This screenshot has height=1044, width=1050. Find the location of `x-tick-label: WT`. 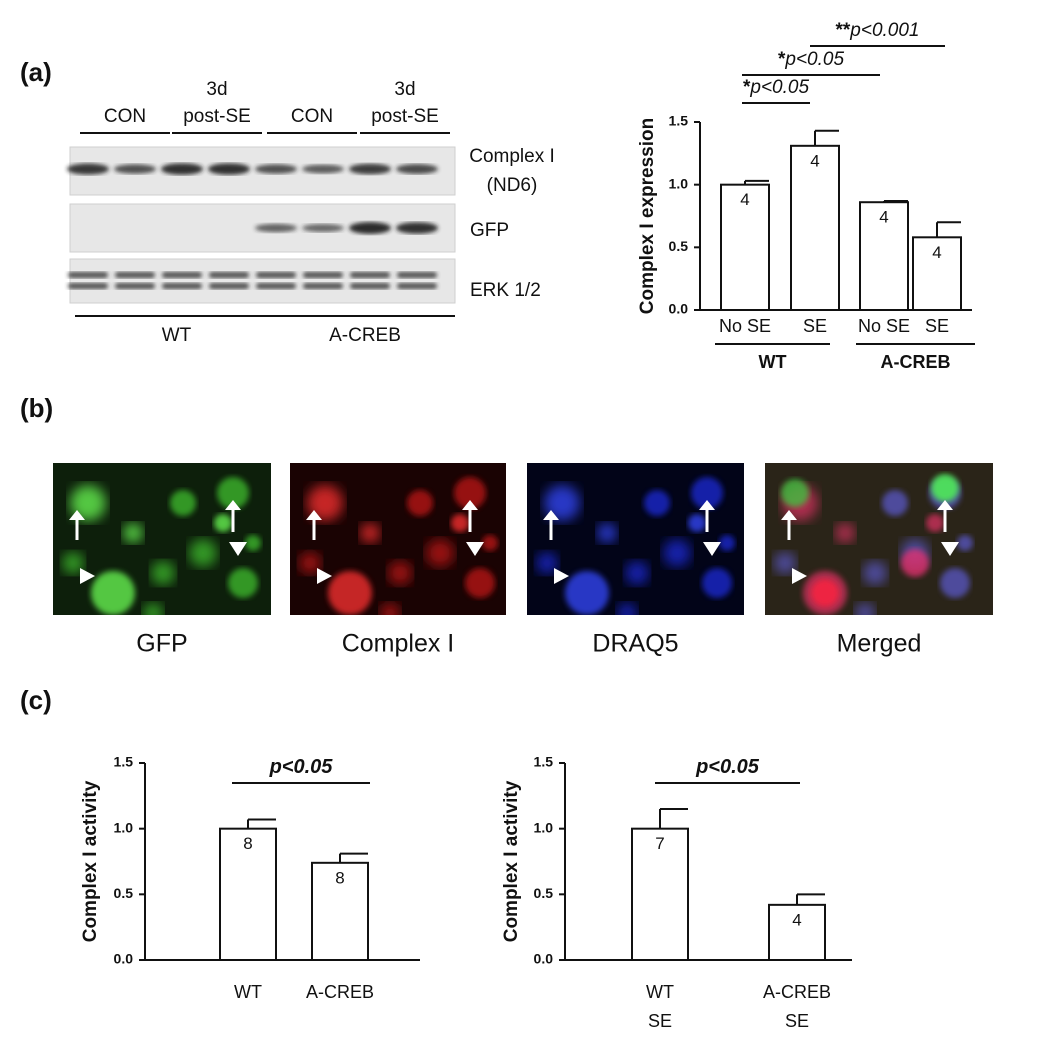

x-tick-label: WT is located at coordinates (248, 992).